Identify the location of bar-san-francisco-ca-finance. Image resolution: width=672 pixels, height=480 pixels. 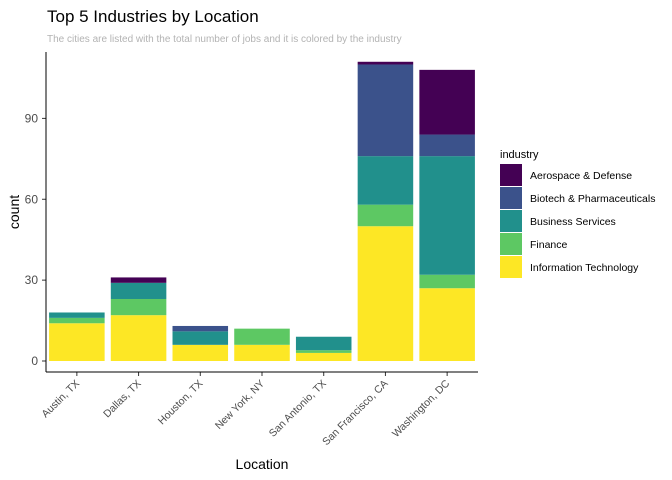
(385, 215).